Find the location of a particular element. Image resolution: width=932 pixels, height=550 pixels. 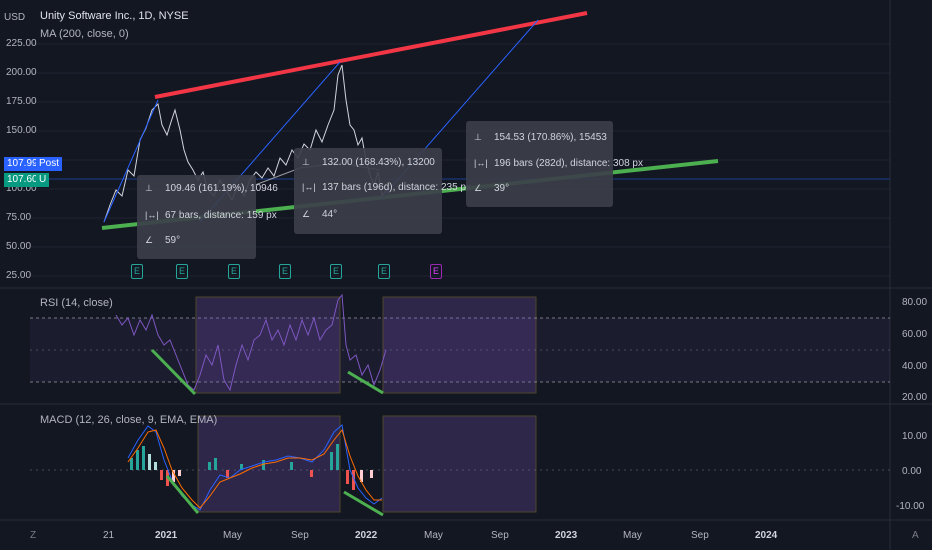

time-tick: 2024 is located at coordinates (766, 535).